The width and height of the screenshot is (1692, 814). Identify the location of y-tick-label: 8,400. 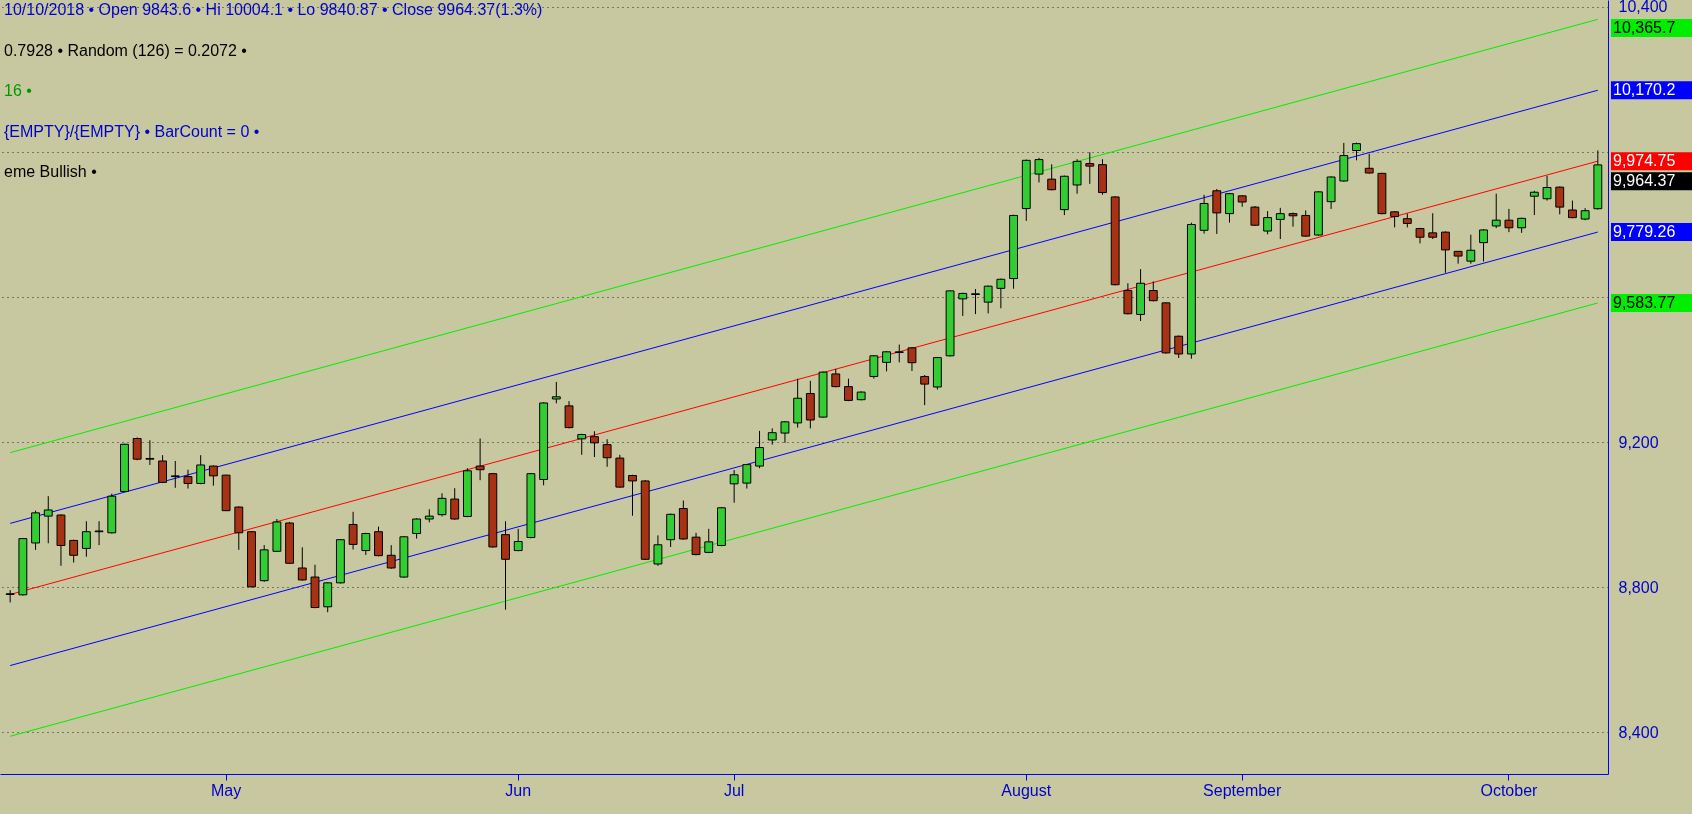
(1638, 732).